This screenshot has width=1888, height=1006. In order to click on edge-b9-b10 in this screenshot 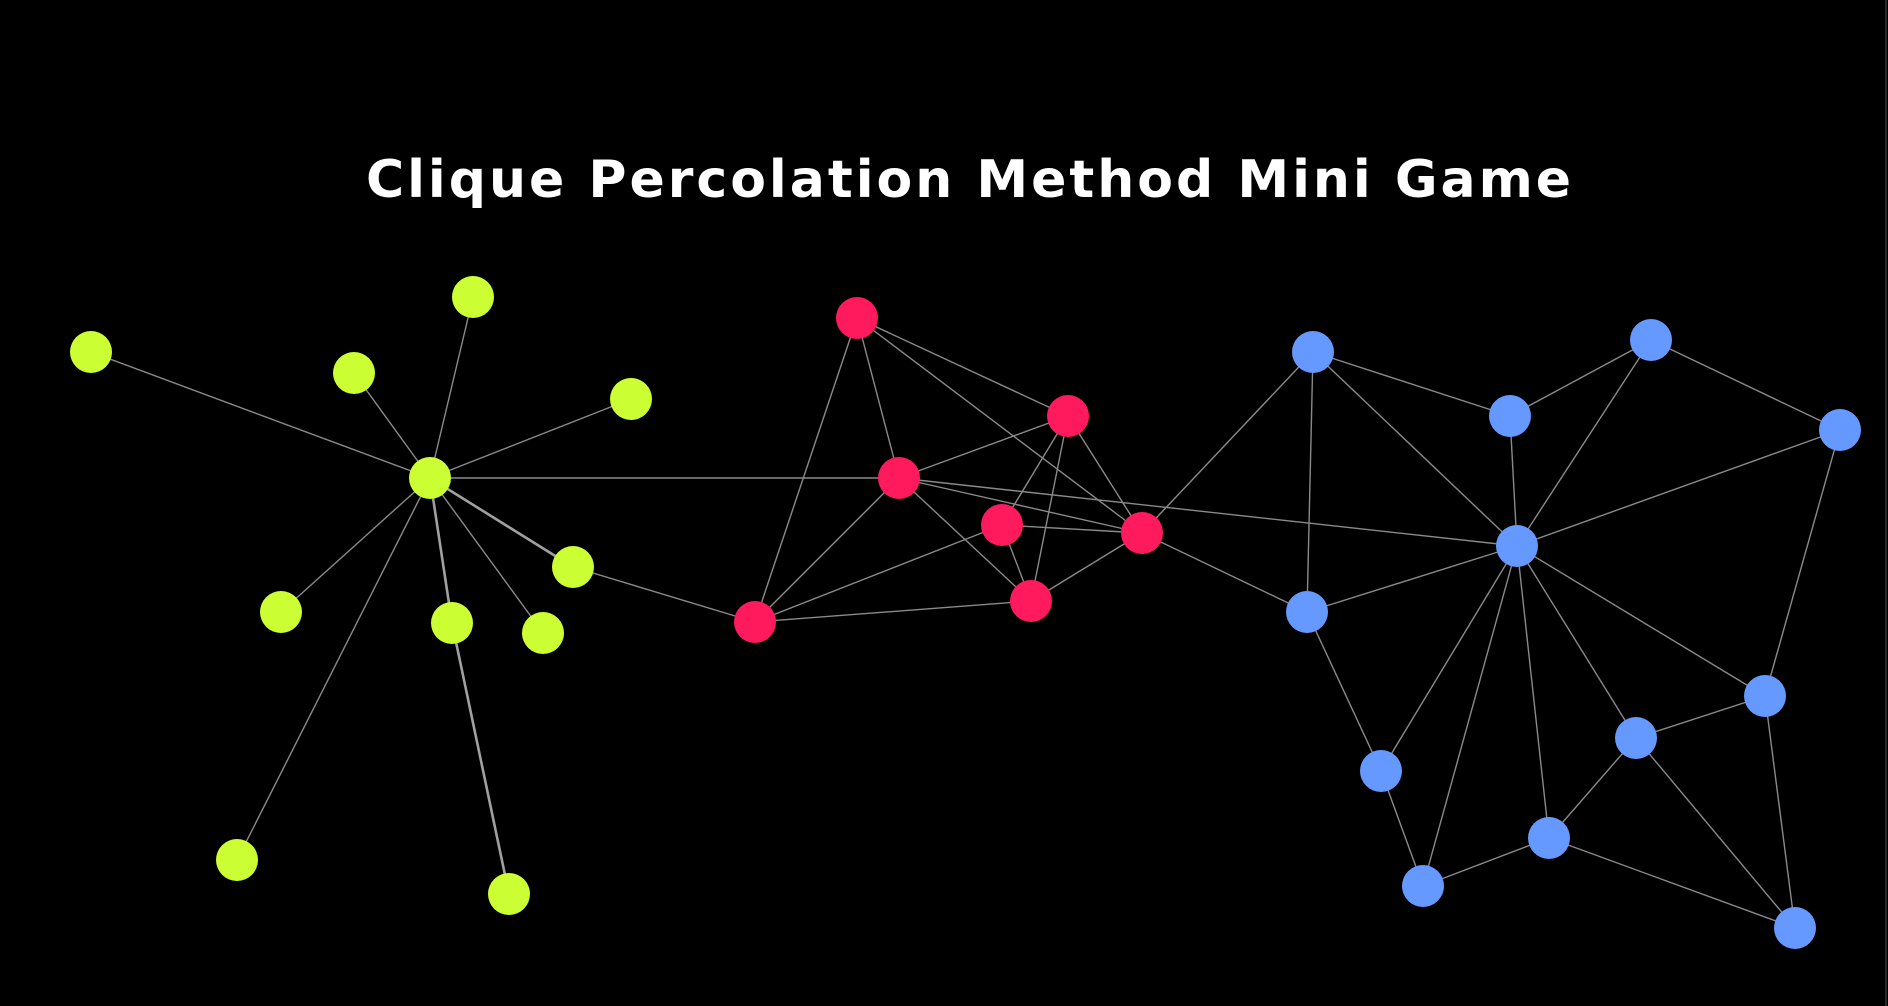, I will do `click(1486, 862)`.